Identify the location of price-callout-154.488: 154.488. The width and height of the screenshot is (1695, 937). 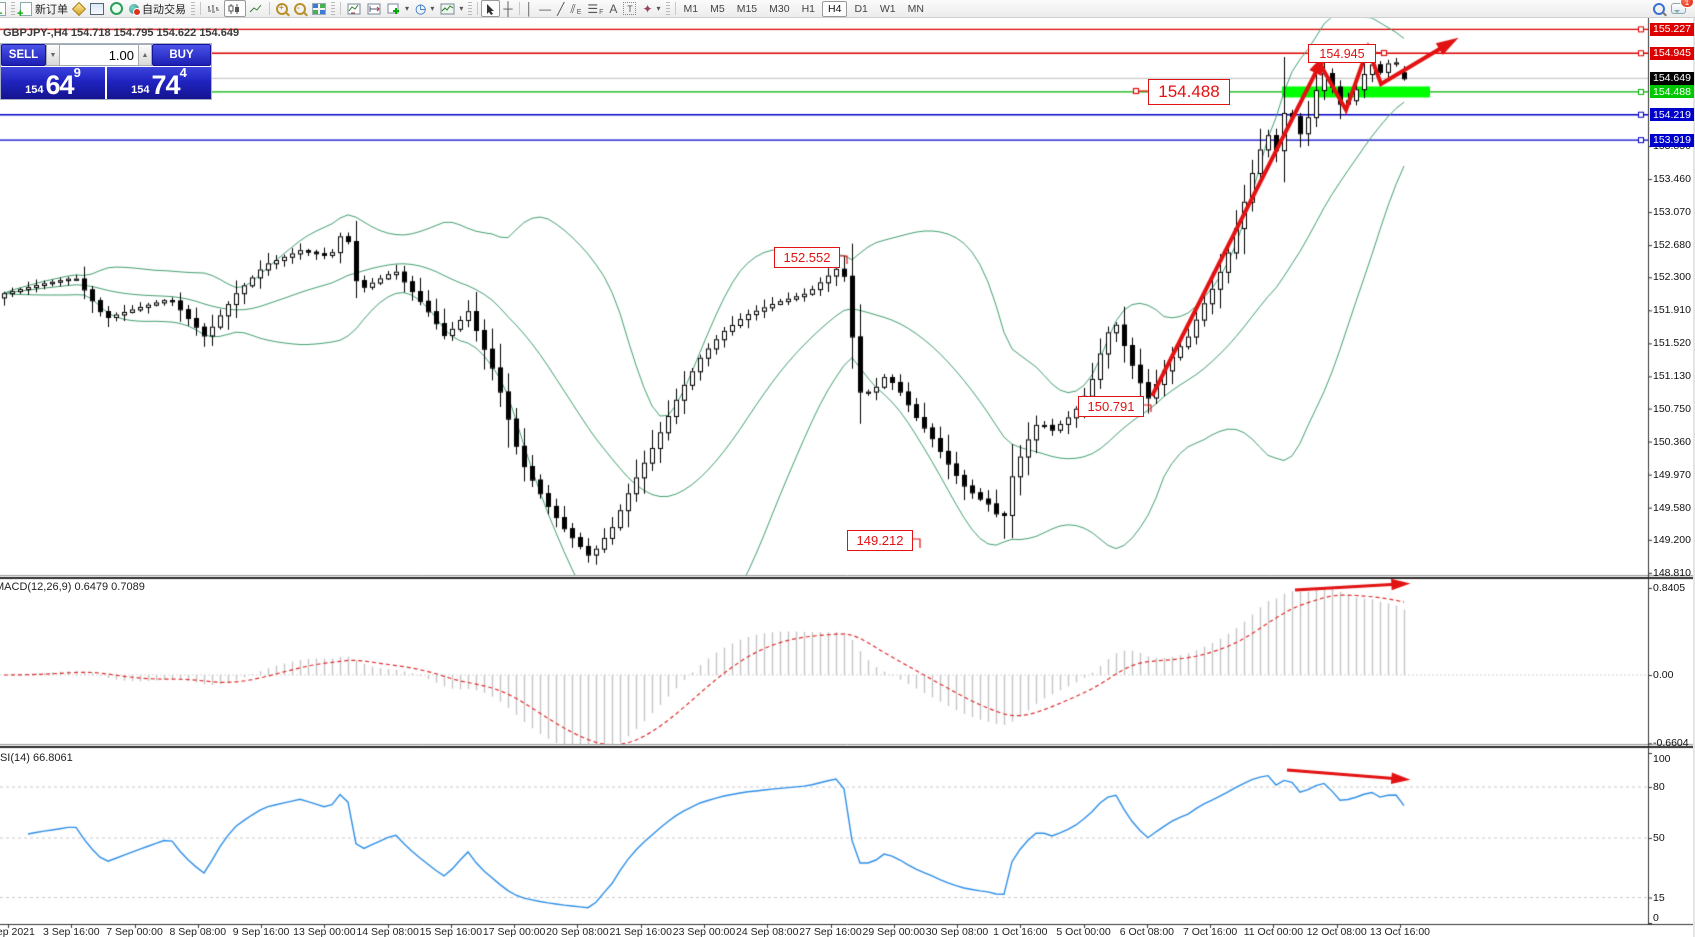
(1189, 92).